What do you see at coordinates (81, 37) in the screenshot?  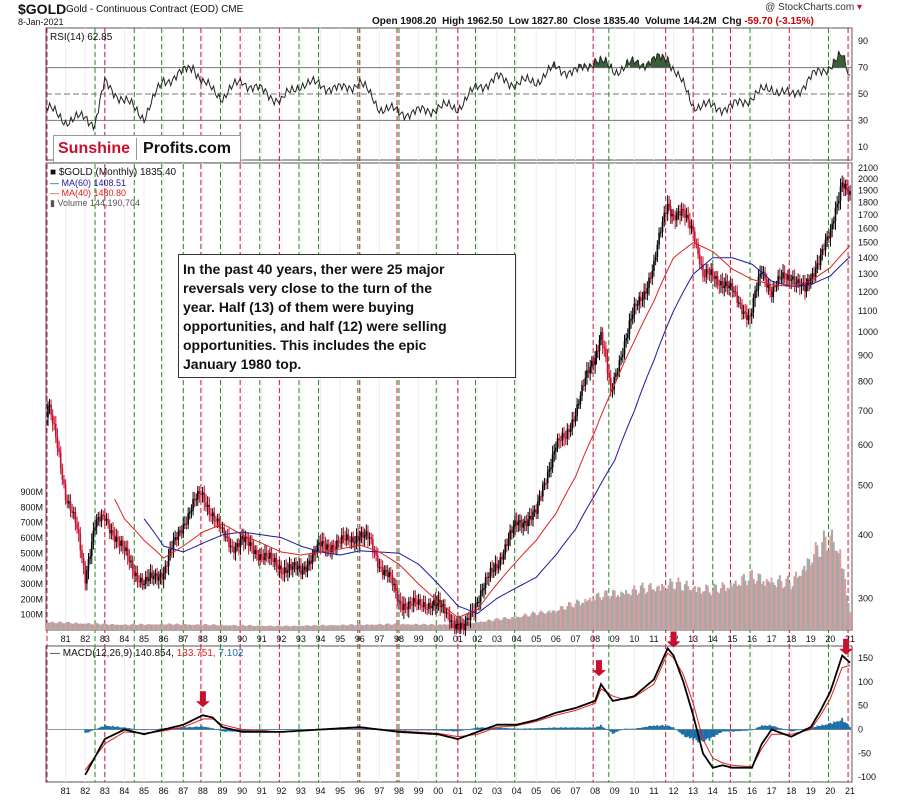 I see `rsi-legend: RSI(14) 62.85` at bounding box center [81, 37].